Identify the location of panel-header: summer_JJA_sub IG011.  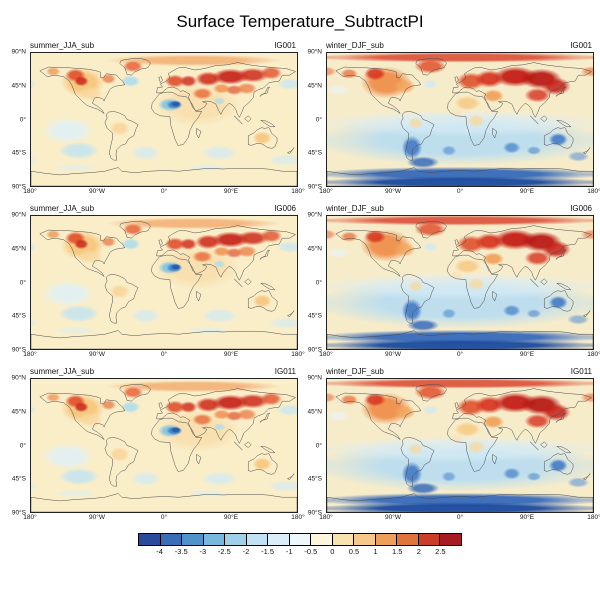
(163, 371).